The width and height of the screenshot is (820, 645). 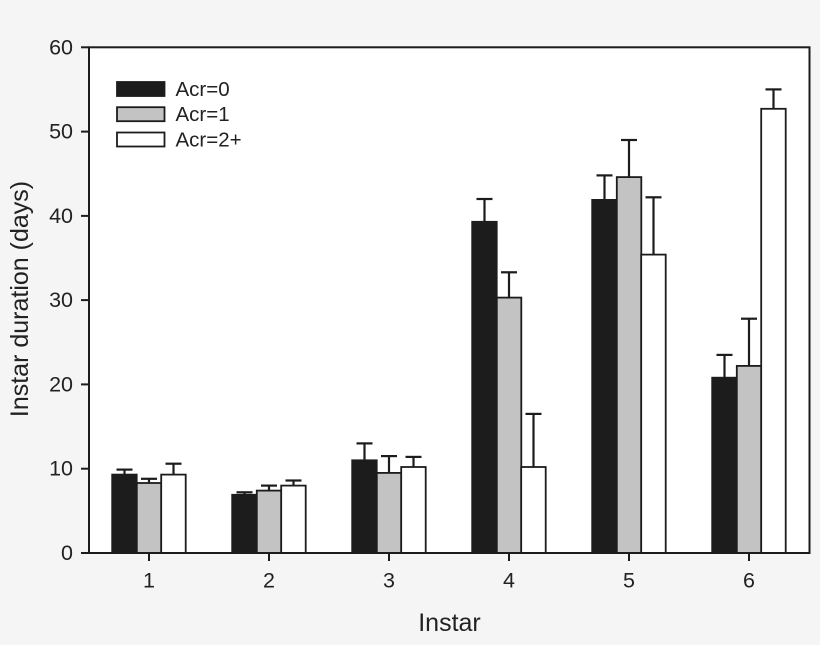 I want to click on svg-text: Instar, so click(x=449, y=623).